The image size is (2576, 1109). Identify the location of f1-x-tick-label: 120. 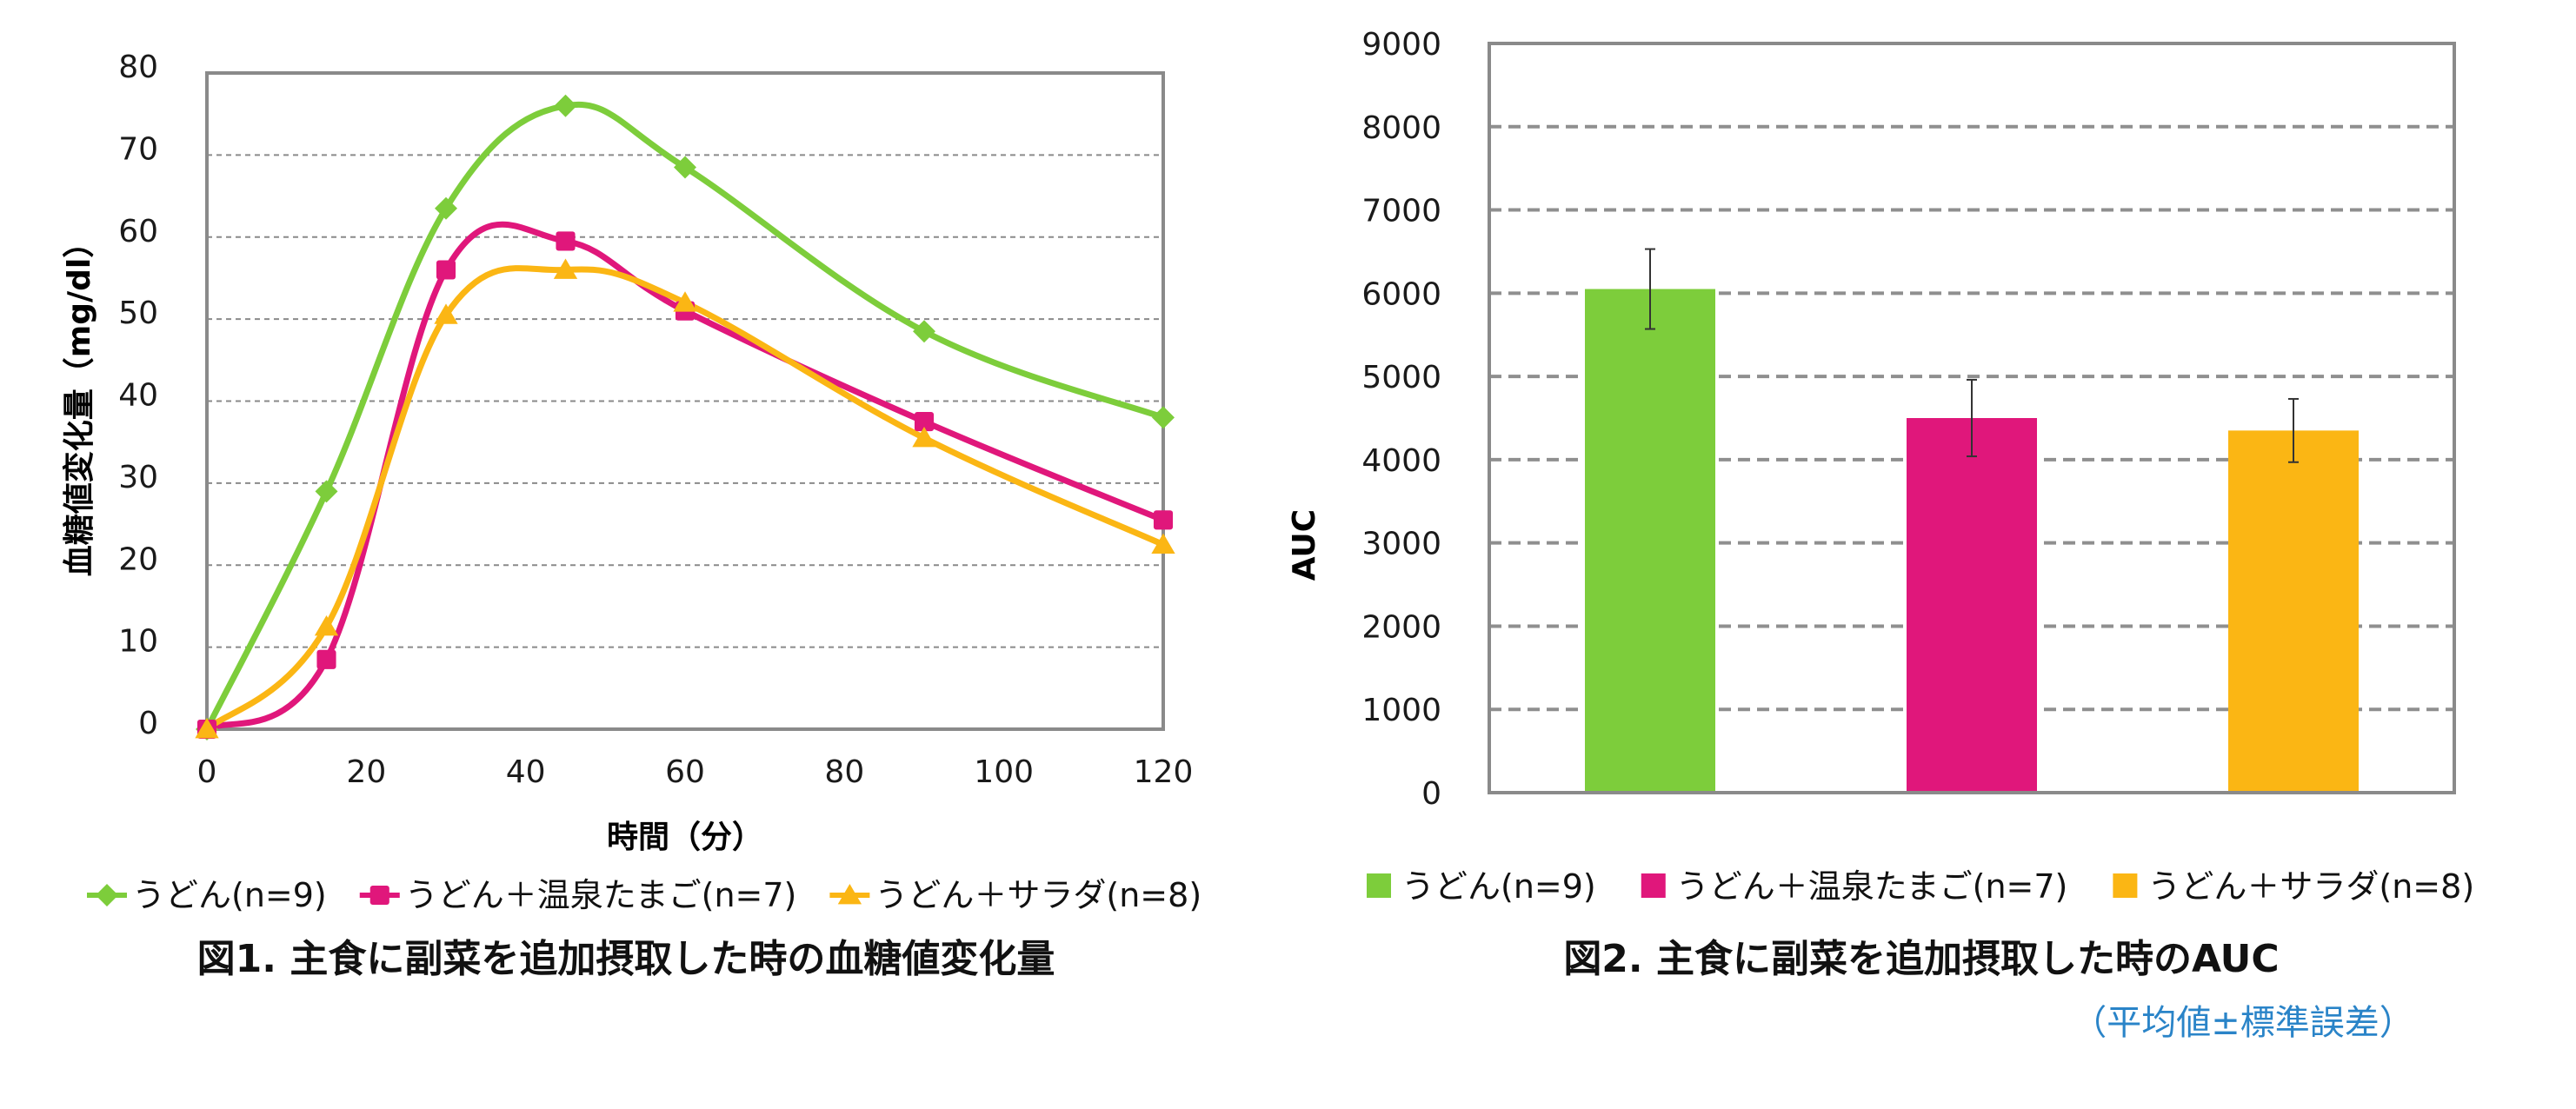
(1164, 772).